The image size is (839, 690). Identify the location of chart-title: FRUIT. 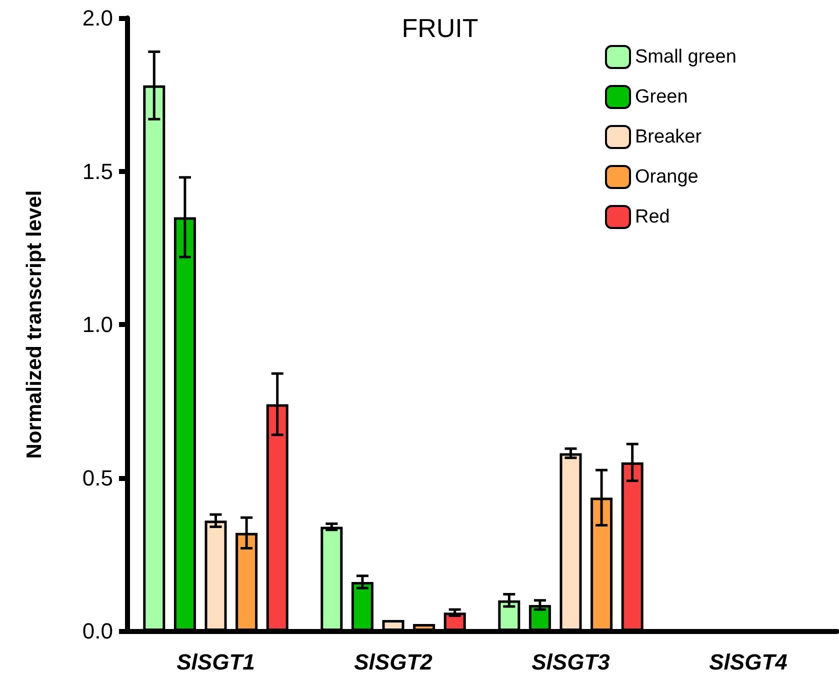
(440, 28).